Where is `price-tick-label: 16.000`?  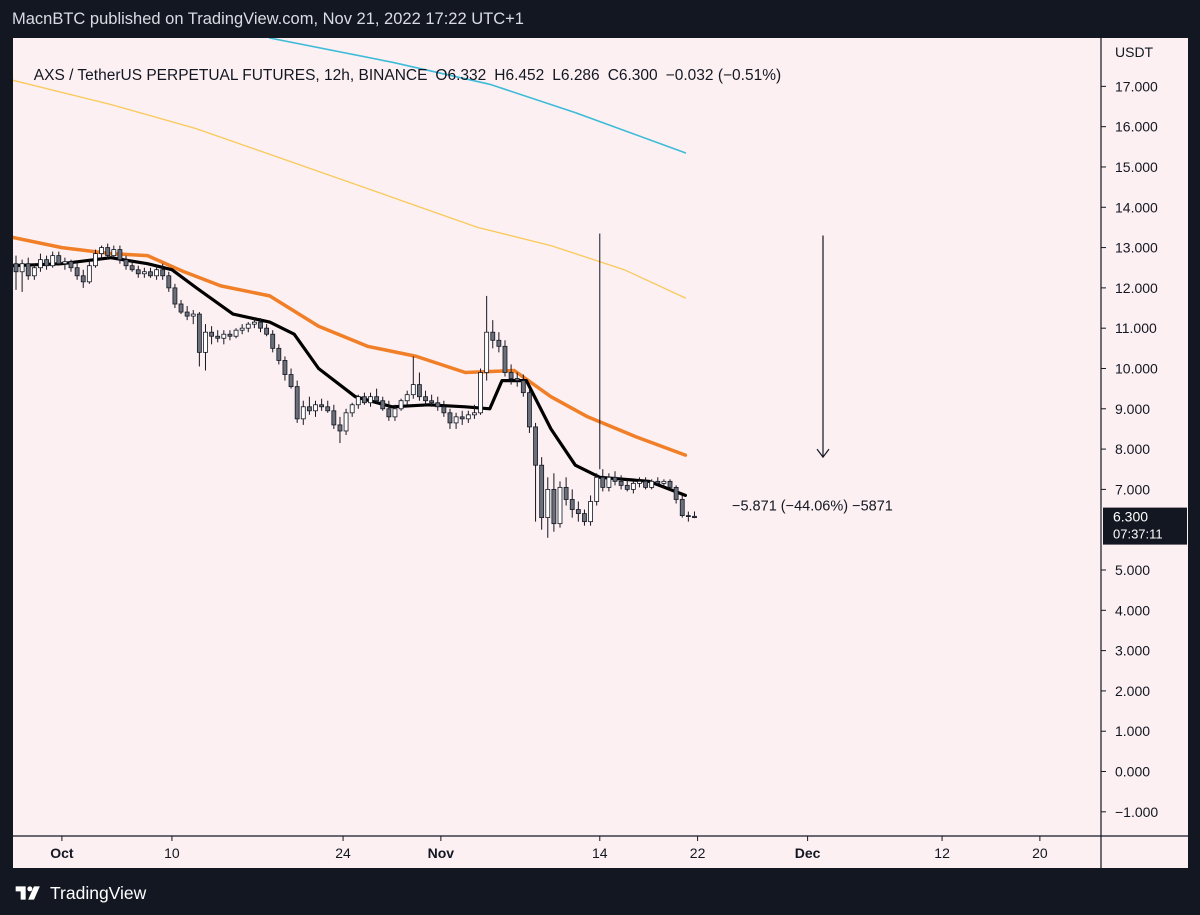 price-tick-label: 16.000 is located at coordinates (1136, 127).